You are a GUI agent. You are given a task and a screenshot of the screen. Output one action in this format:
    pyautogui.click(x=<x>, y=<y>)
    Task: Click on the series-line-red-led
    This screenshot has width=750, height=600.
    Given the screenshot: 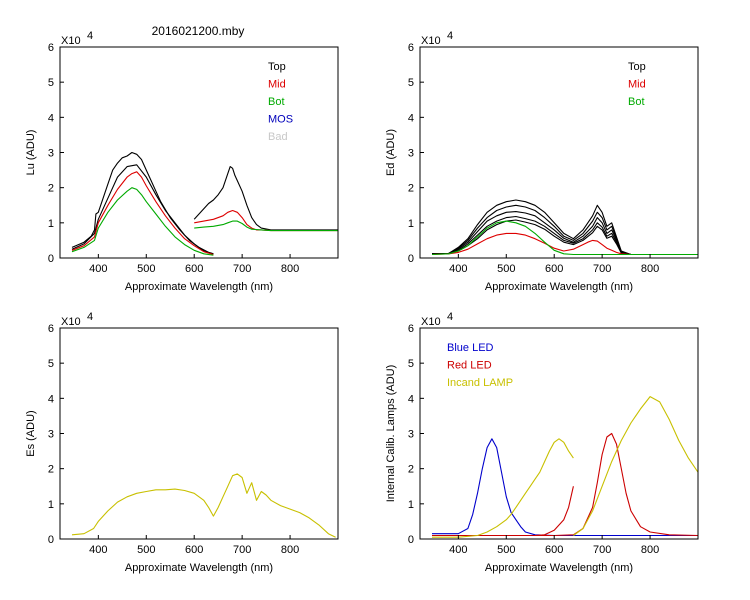 What is the action you would take?
    pyautogui.click(x=565, y=484)
    